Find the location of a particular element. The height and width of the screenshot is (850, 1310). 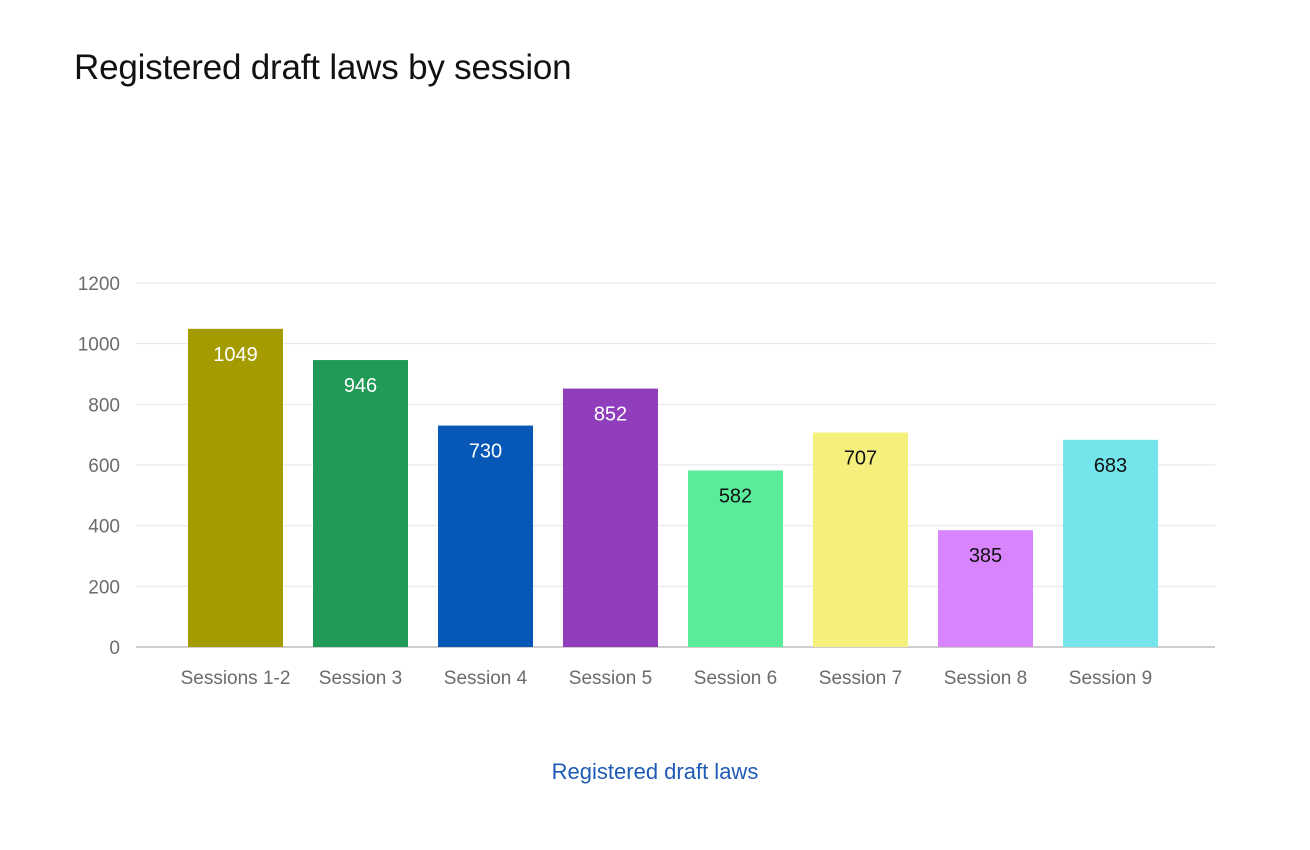

y-tick-label: 1200 is located at coordinates (99, 284).